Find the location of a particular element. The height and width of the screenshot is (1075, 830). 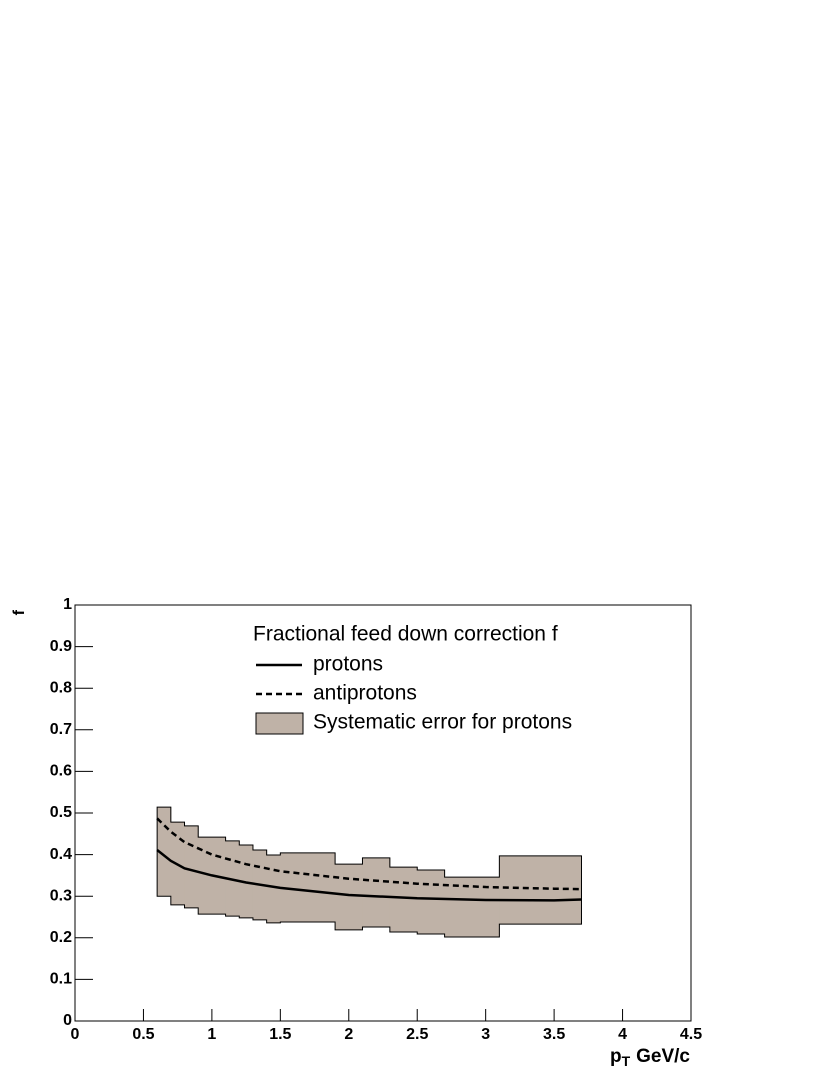

y-tick-label: 0.1 is located at coordinates (61, 979).